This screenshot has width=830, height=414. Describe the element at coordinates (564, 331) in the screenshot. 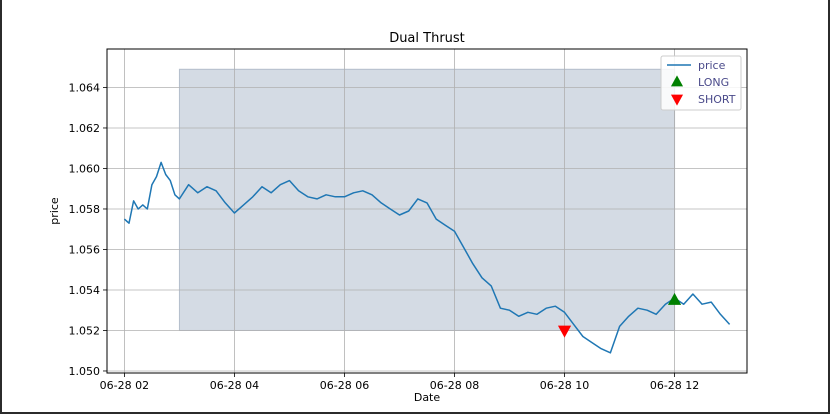

I see `short-signal-marker` at that location.